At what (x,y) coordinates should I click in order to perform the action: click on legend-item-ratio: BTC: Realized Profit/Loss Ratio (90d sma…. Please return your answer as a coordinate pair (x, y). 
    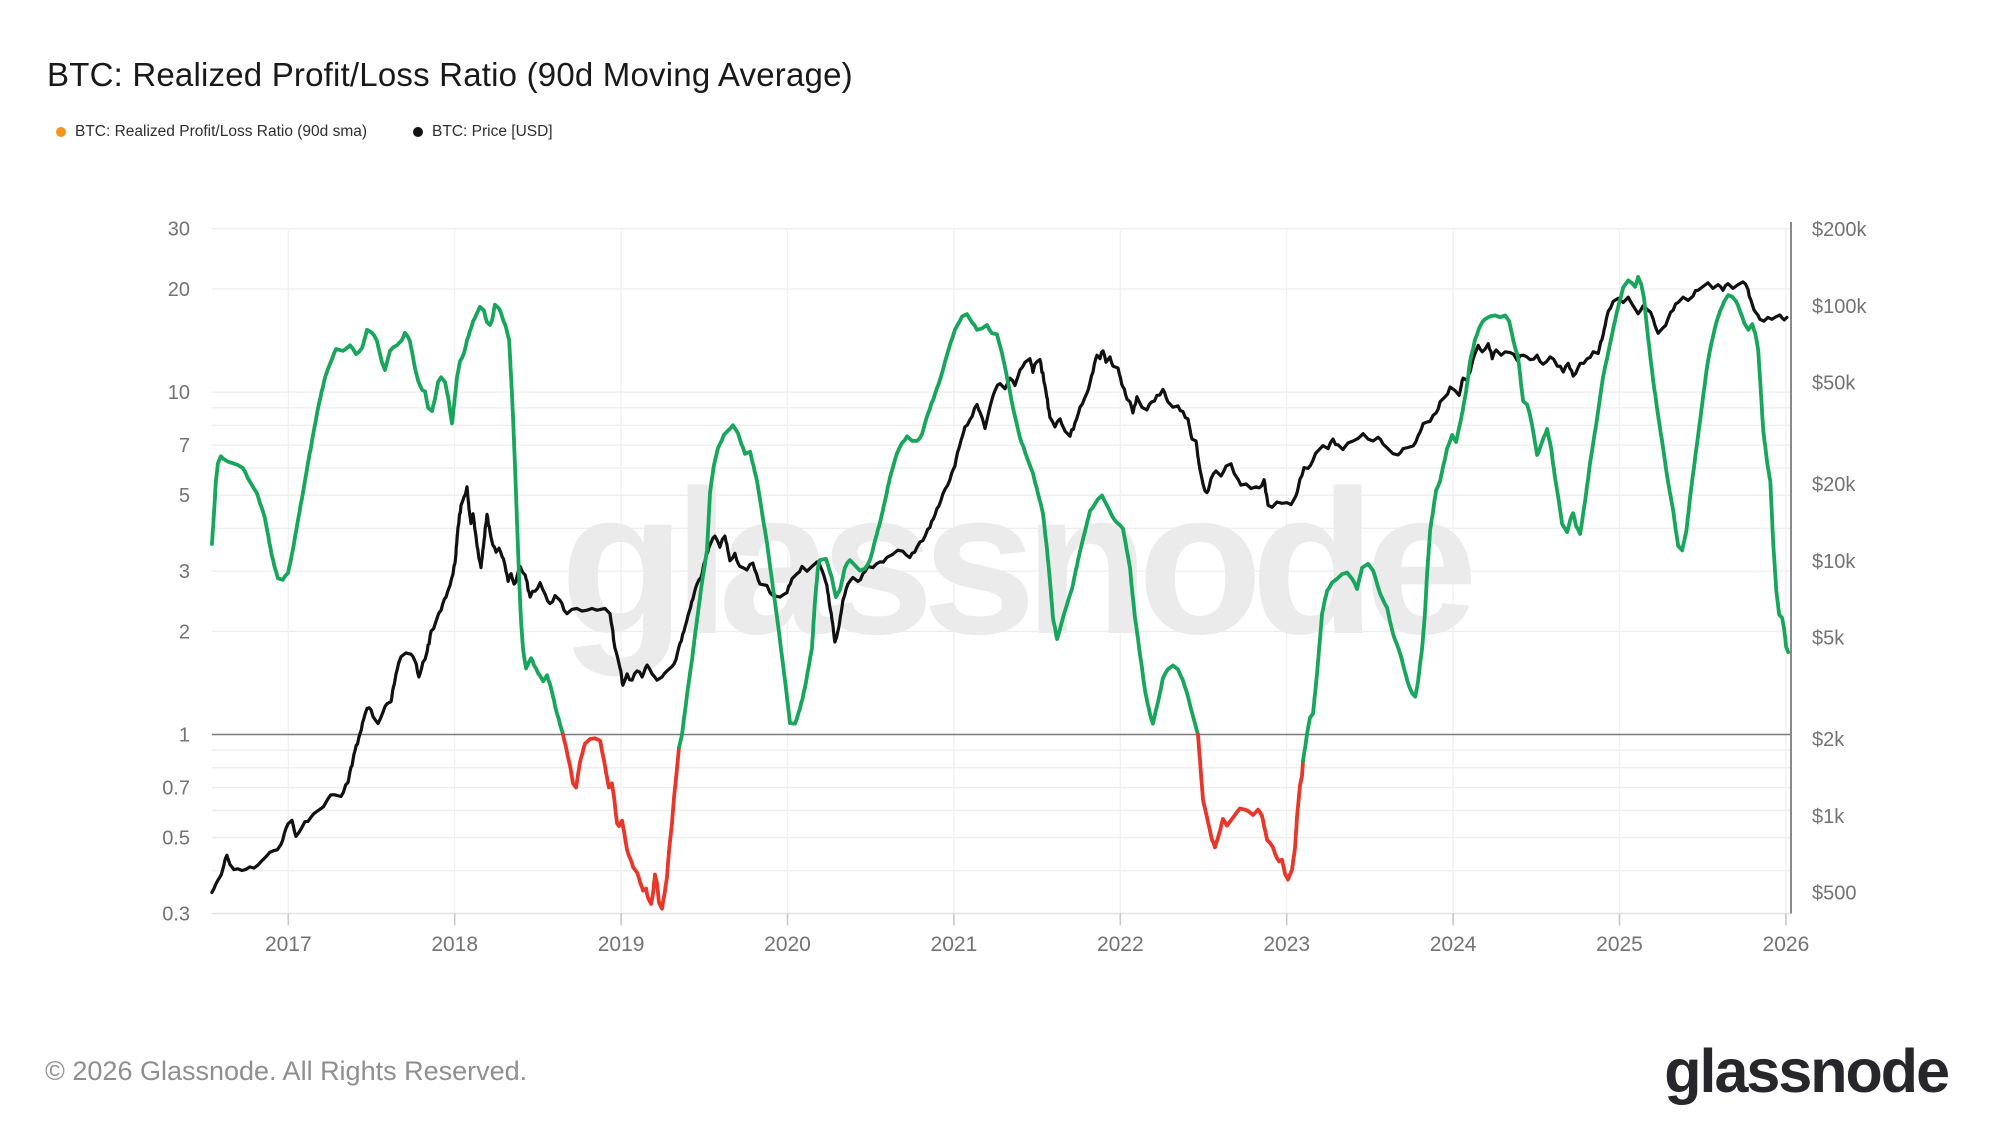
    Looking at the image, I should click on (211, 132).